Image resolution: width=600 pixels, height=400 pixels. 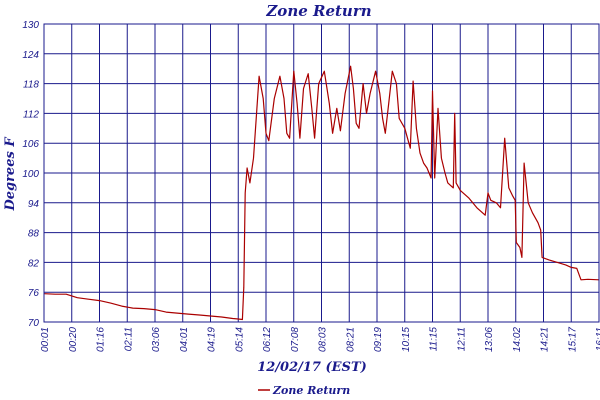 What do you see at coordinates (572, 339) in the screenshot?
I see `x-tick-label: 15:17` at bounding box center [572, 339].